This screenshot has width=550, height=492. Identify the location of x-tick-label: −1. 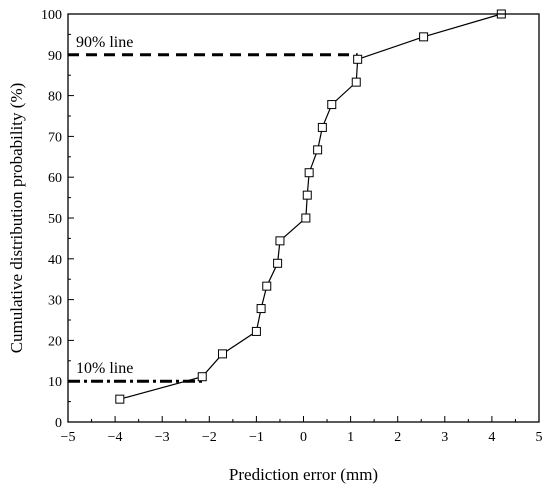
(256, 437).